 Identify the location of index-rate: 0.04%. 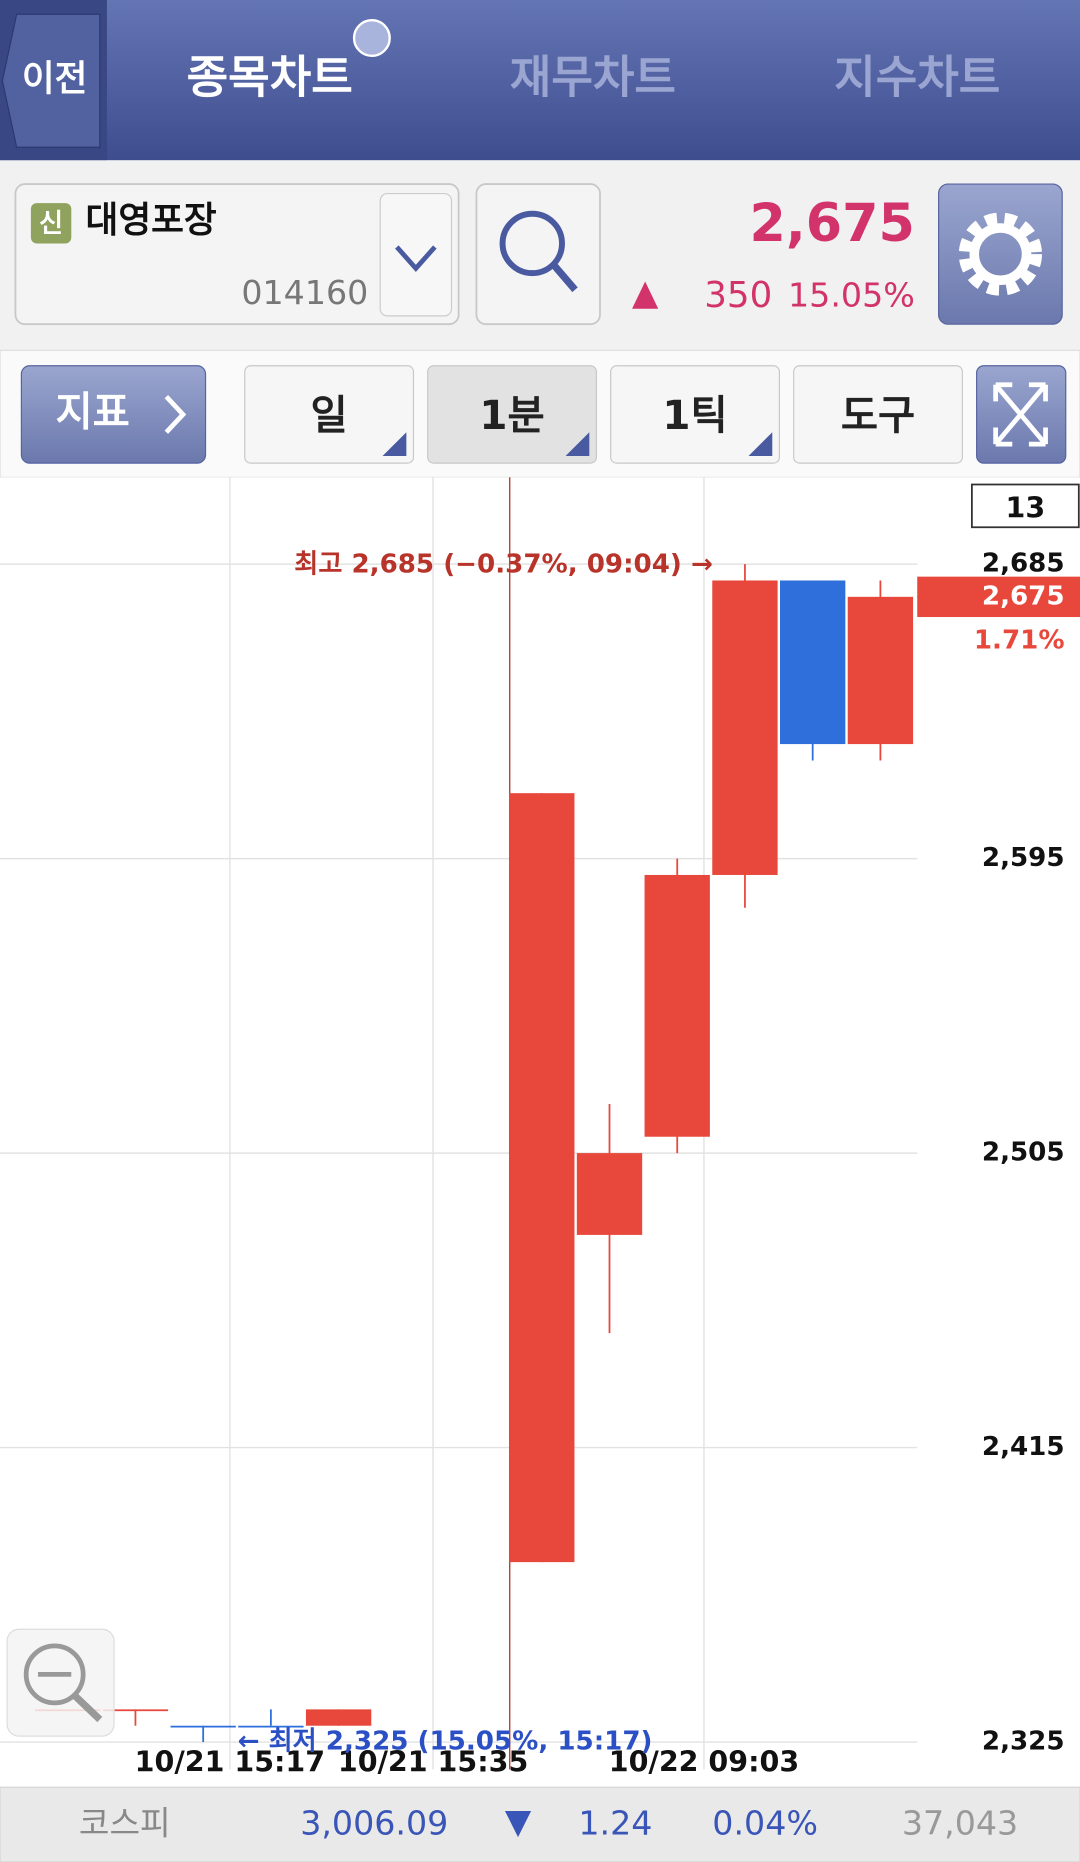
(765, 1823).